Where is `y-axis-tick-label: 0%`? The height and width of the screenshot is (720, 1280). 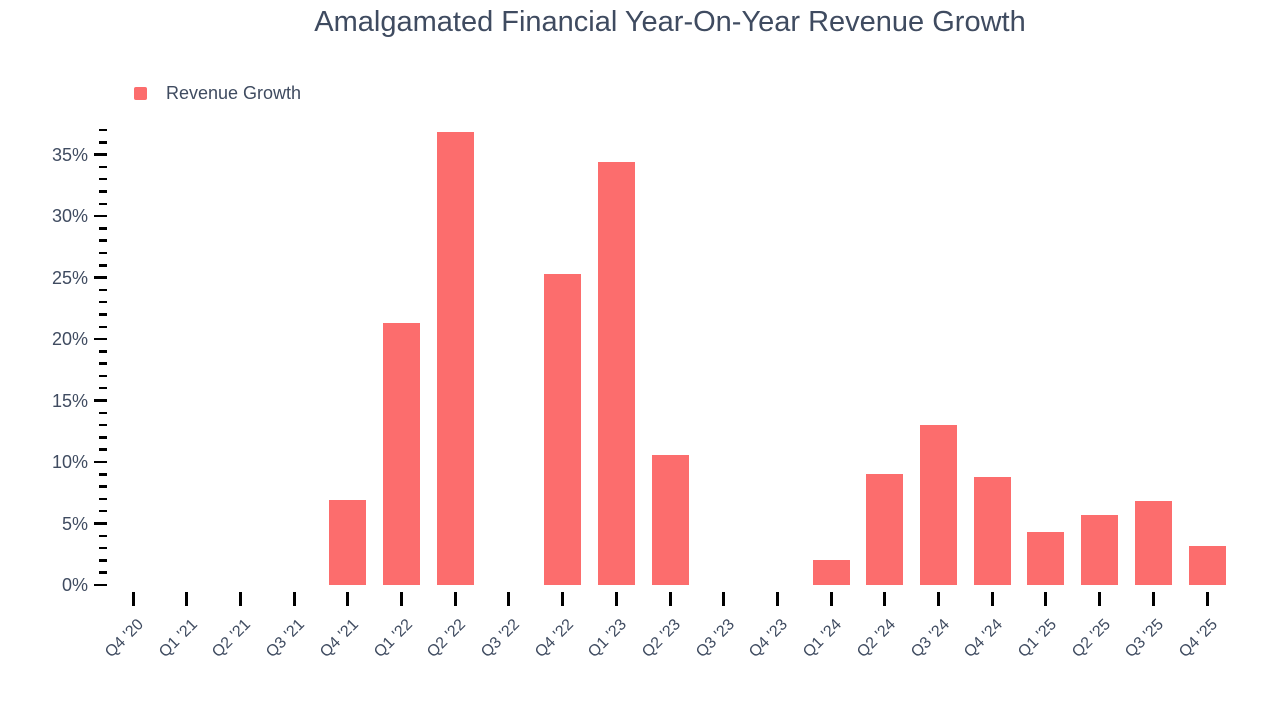
y-axis-tick-label: 0% is located at coordinates (74, 585).